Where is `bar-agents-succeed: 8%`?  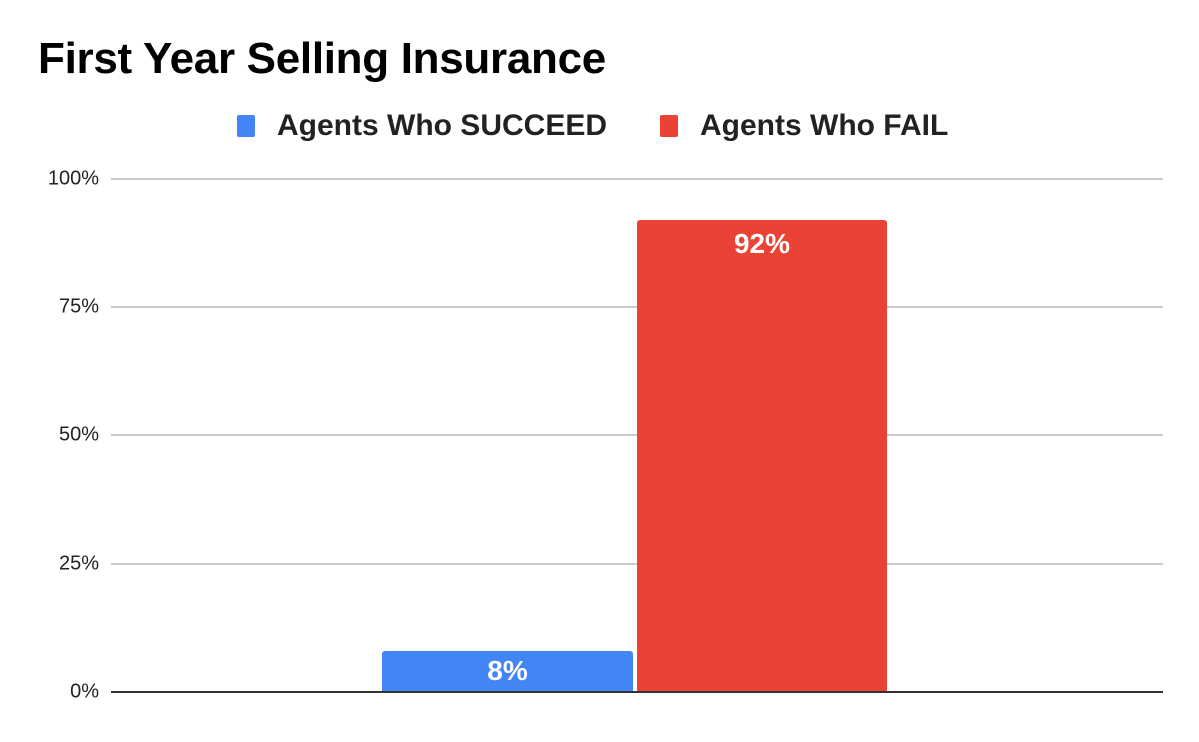
bar-agents-succeed: 8% is located at coordinates (507, 671).